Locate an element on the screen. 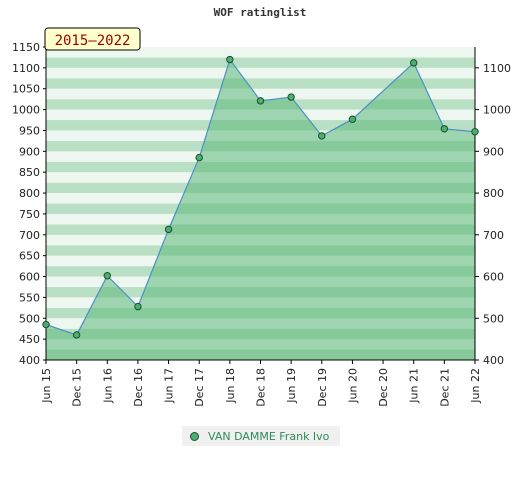  x-tick-label: Dec 15 is located at coordinates (77, 387).